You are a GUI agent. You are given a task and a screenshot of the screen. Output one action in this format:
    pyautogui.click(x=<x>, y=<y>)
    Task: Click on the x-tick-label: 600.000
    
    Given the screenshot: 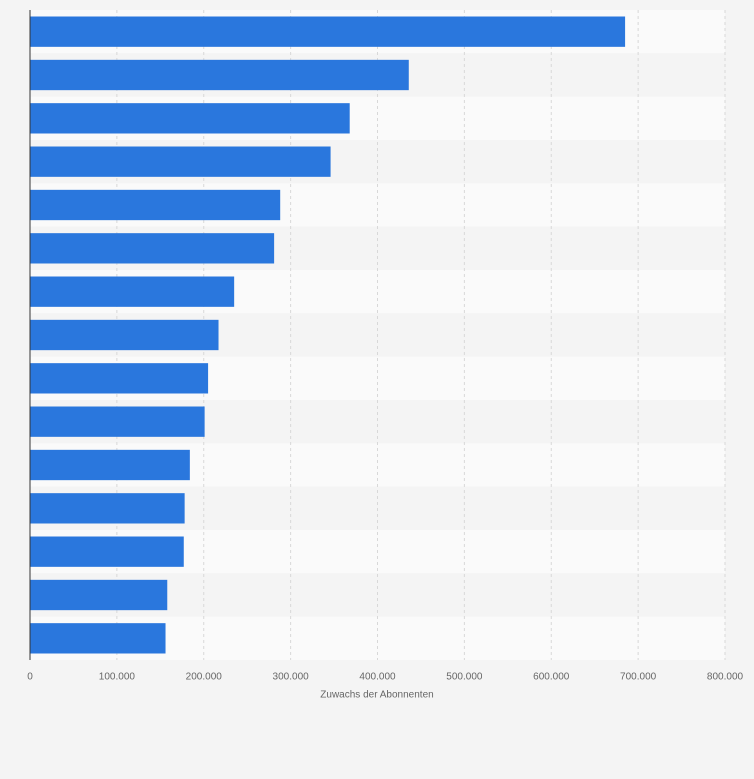 What is the action you would take?
    pyautogui.click(x=551, y=677)
    